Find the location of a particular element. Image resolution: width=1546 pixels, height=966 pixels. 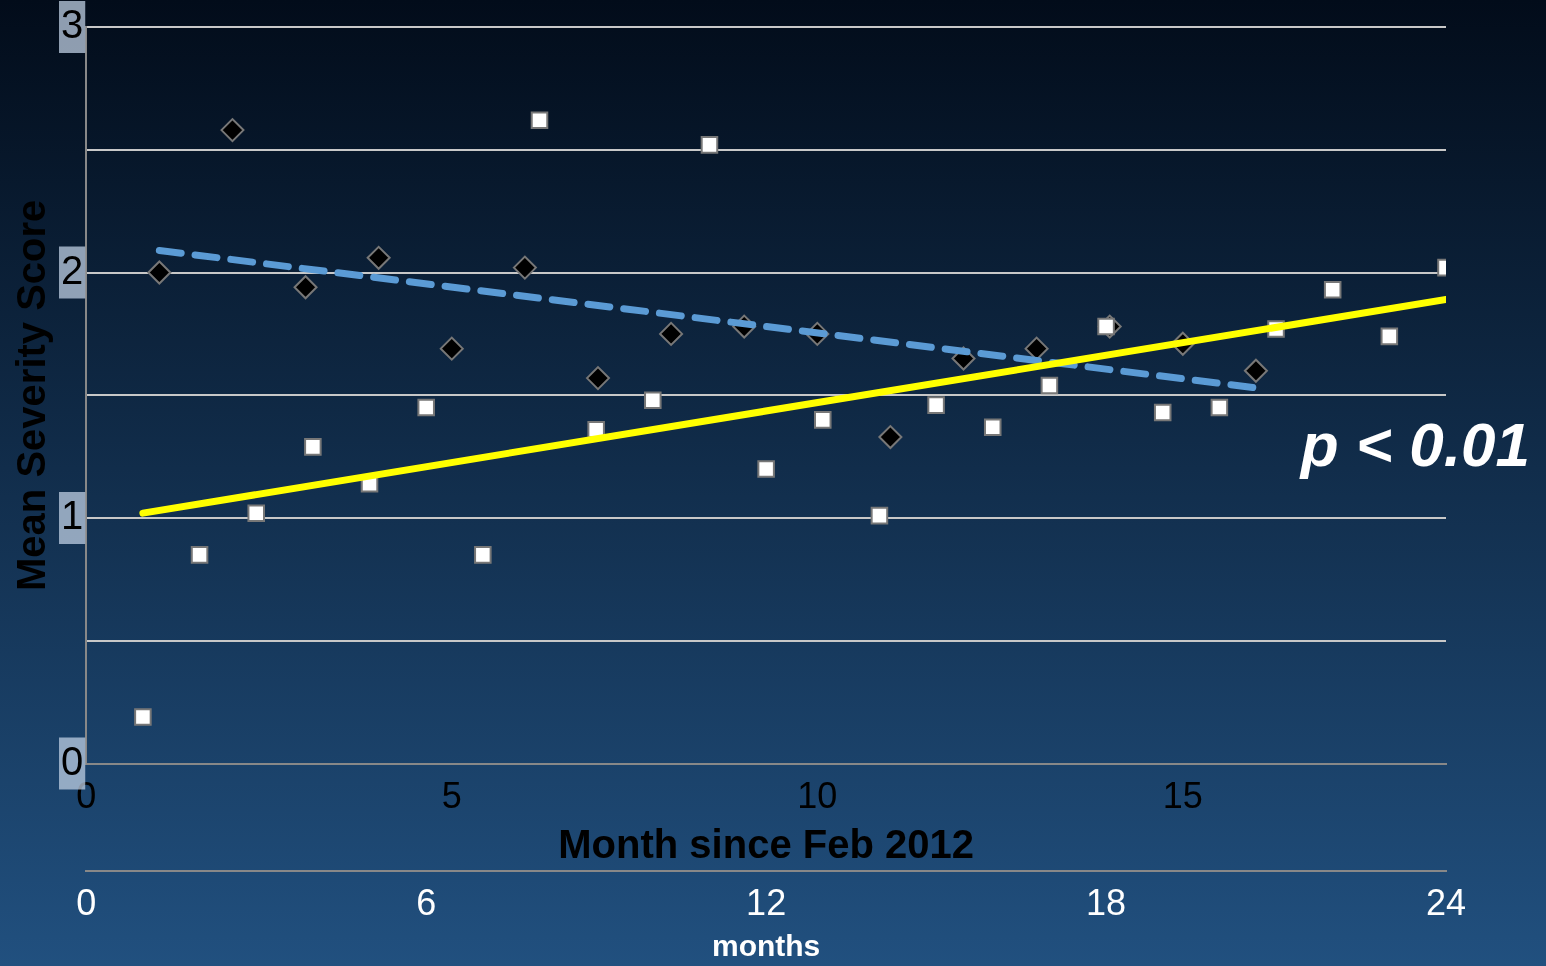

x2-tick-label: 6 is located at coordinates (426, 903).